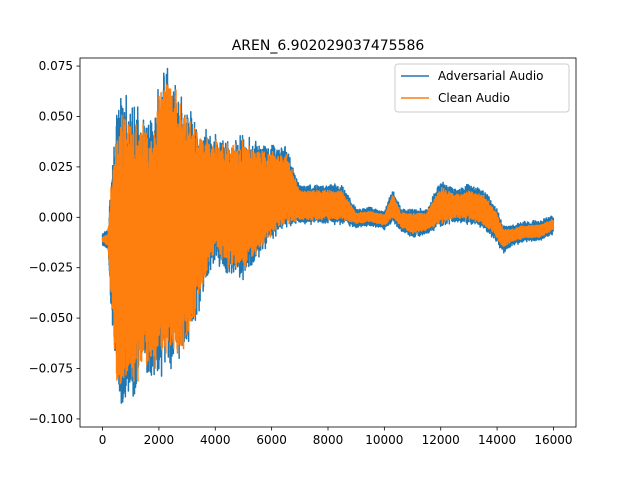 This screenshot has height=480, width=640. I want to click on legend: Adversarial Audio Clean Audio, so click(482, 88).